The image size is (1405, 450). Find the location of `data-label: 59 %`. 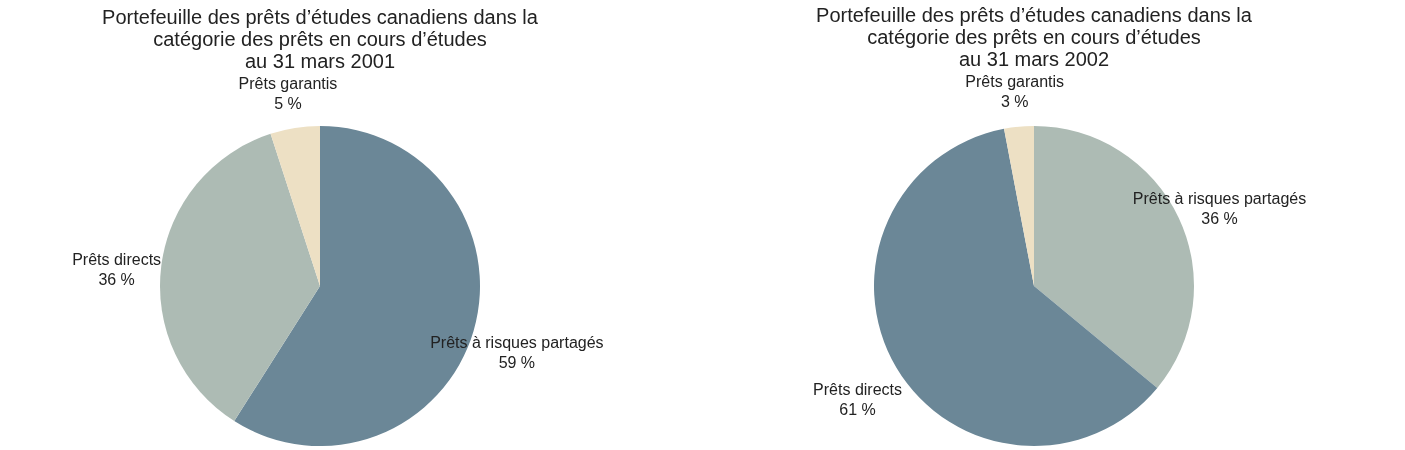

data-label: 59 % is located at coordinates (517, 363).